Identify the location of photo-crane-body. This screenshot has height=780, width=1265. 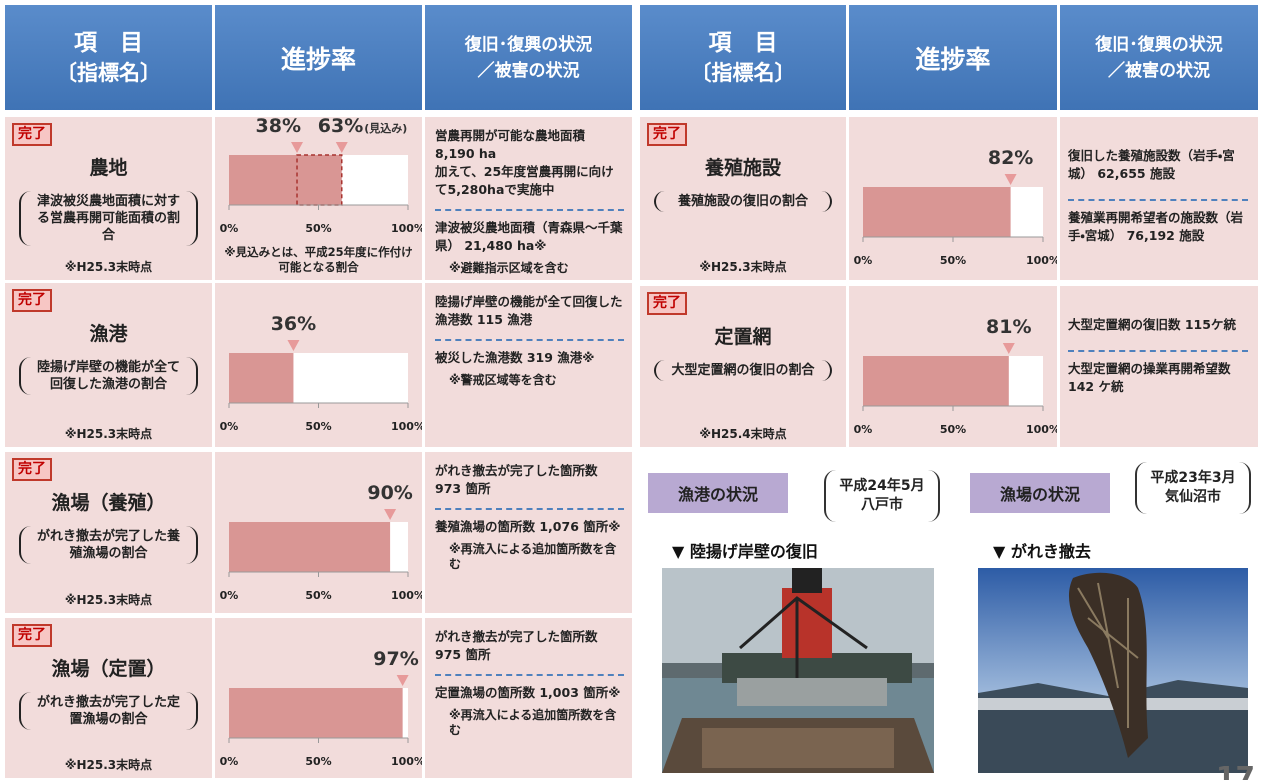
(807, 623).